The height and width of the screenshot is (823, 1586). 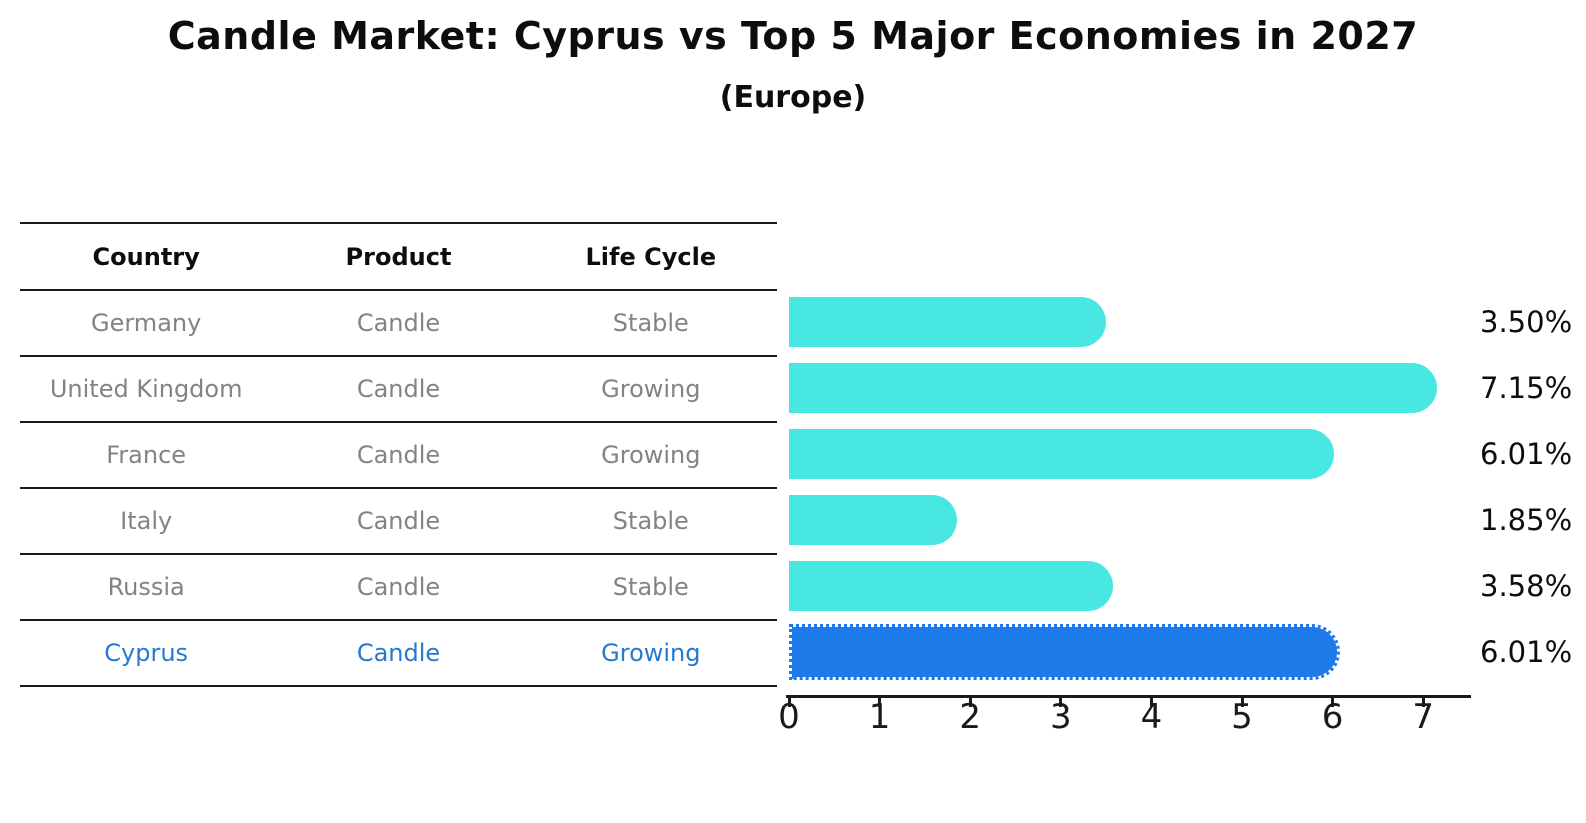 I want to click on cell-country: Cyprus, so click(x=146, y=653).